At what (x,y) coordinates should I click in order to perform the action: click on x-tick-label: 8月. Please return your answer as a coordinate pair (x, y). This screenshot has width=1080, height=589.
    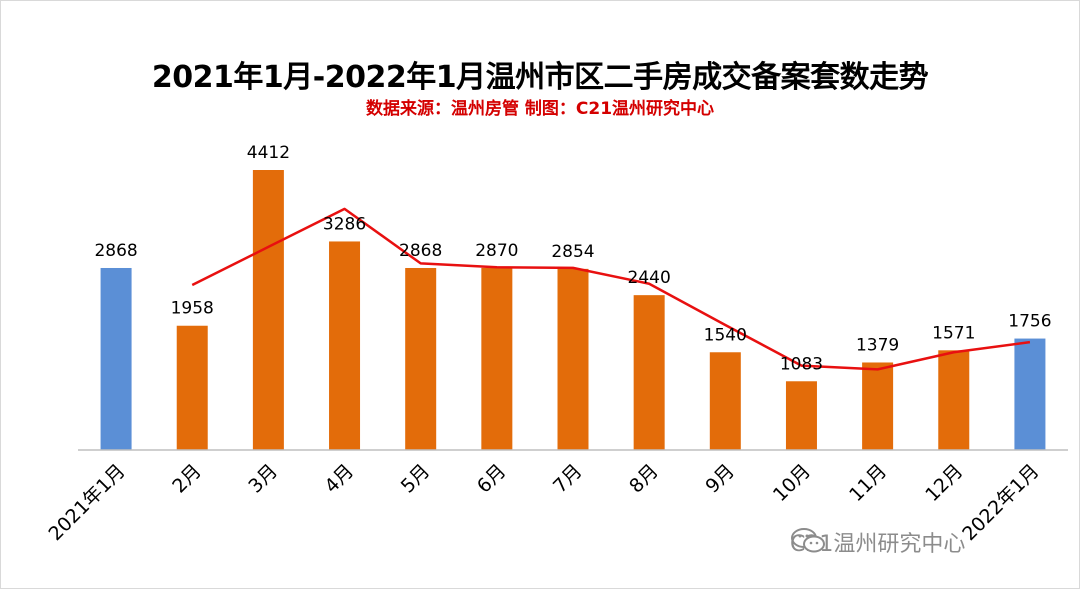
    Looking at the image, I should click on (644, 479).